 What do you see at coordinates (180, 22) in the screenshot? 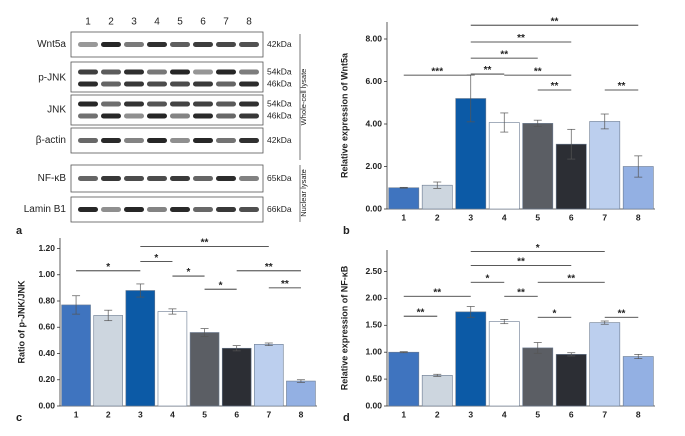
I see `lane-label: 5` at bounding box center [180, 22].